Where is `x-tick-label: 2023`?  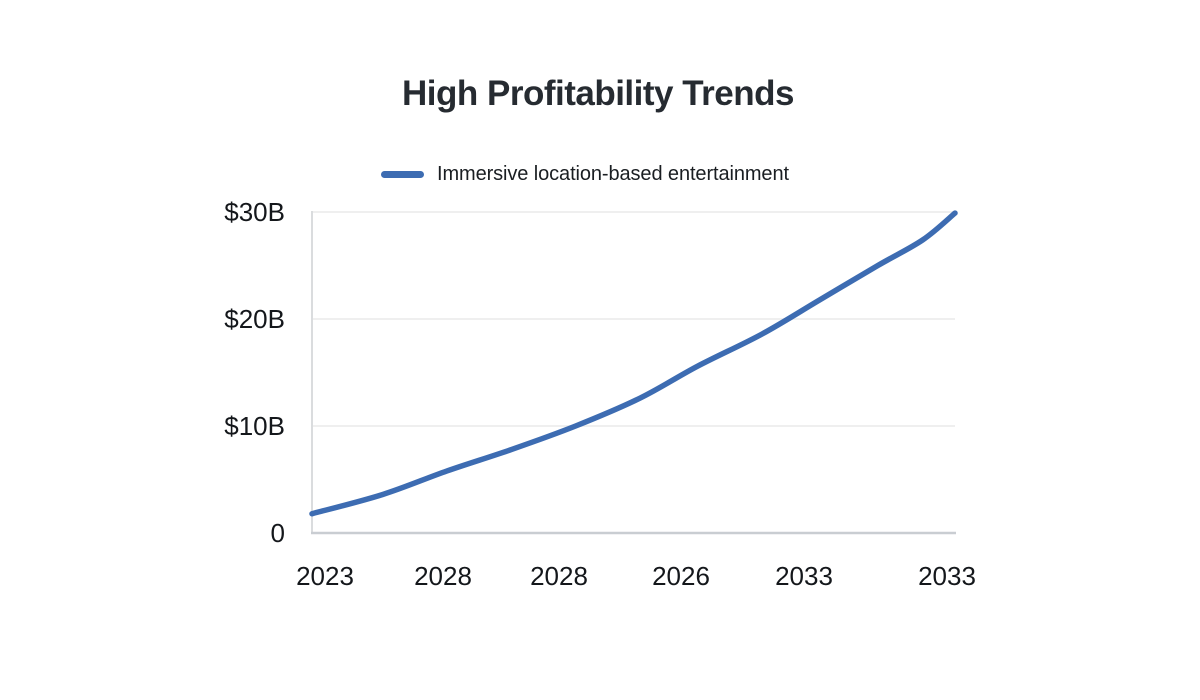 x-tick-label: 2023 is located at coordinates (325, 576).